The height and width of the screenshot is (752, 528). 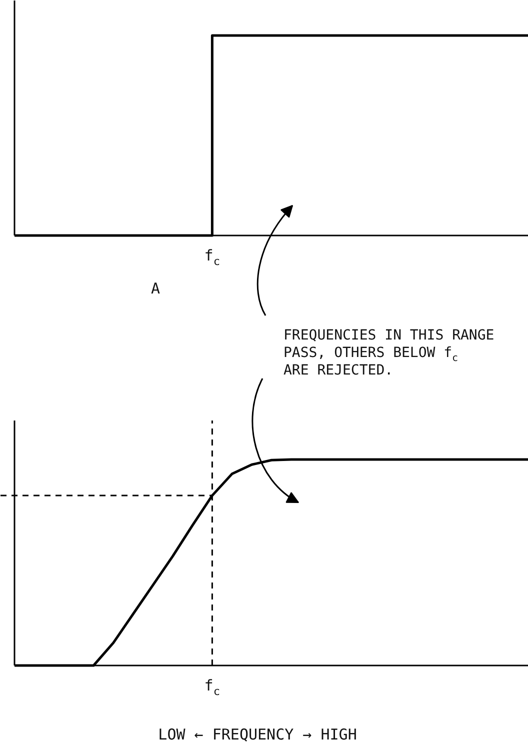 What do you see at coordinates (155, 289) in the screenshot?
I see `text: A` at bounding box center [155, 289].